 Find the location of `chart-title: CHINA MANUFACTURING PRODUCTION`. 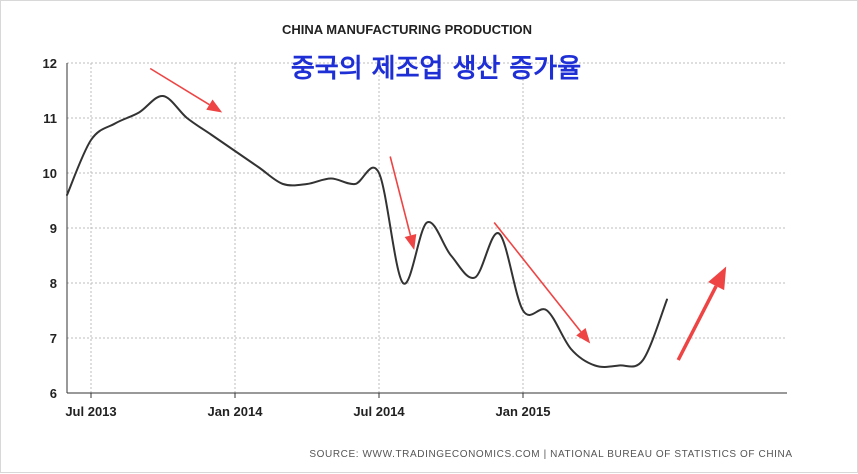

chart-title: CHINA MANUFACTURING PRODUCTION is located at coordinates (407, 29).